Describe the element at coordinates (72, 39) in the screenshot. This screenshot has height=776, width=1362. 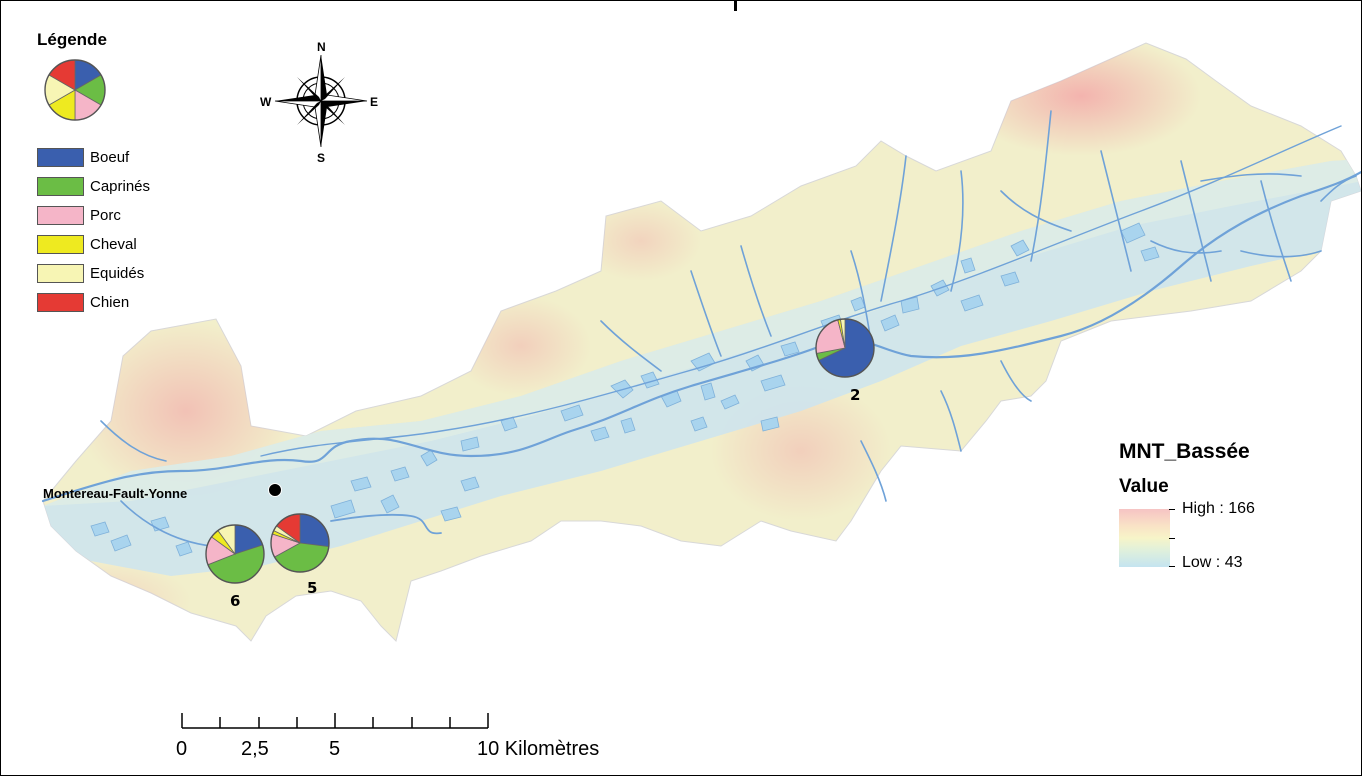
I see `legend-title: Légende` at that location.